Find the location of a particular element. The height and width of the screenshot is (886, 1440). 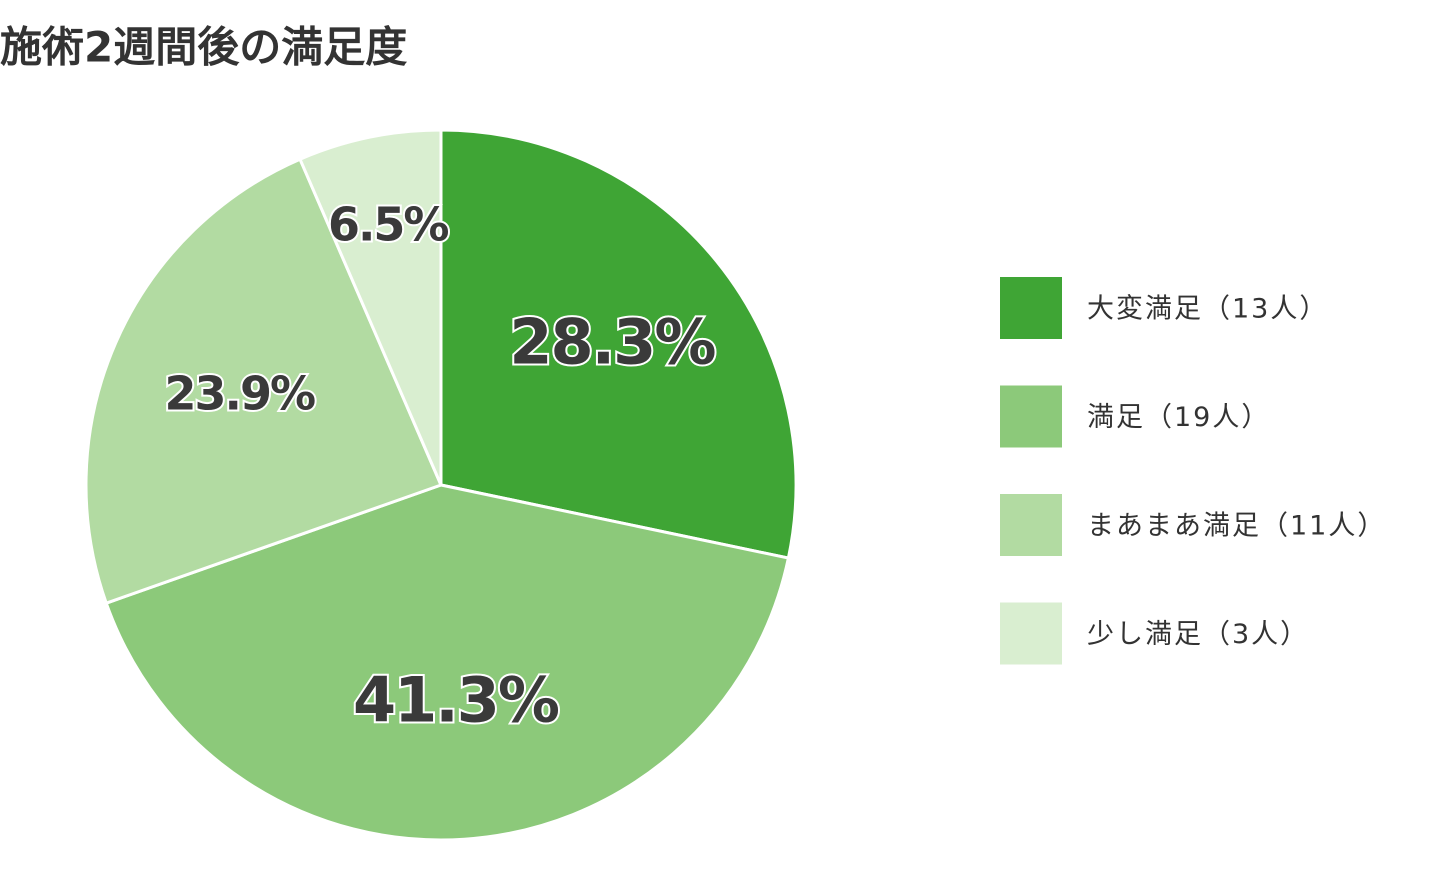

value-label: 6.5% is located at coordinates (388, 224).